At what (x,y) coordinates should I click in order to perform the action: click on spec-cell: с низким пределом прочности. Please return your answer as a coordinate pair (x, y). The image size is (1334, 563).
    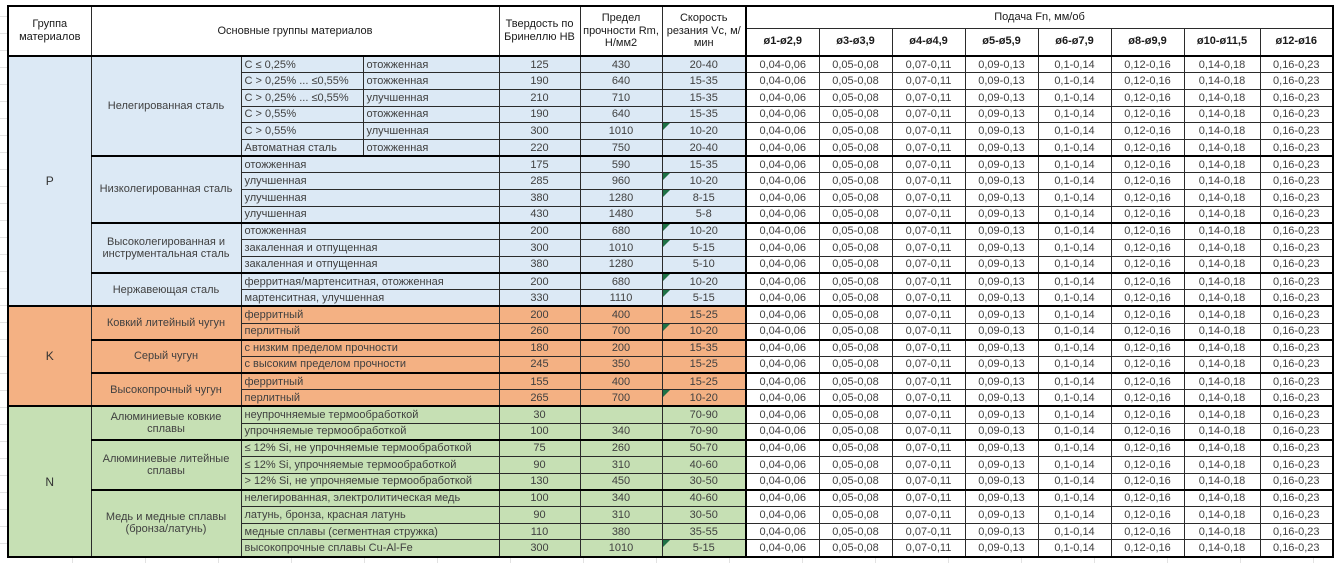
    Looking at the image, I should click on (370, 347).